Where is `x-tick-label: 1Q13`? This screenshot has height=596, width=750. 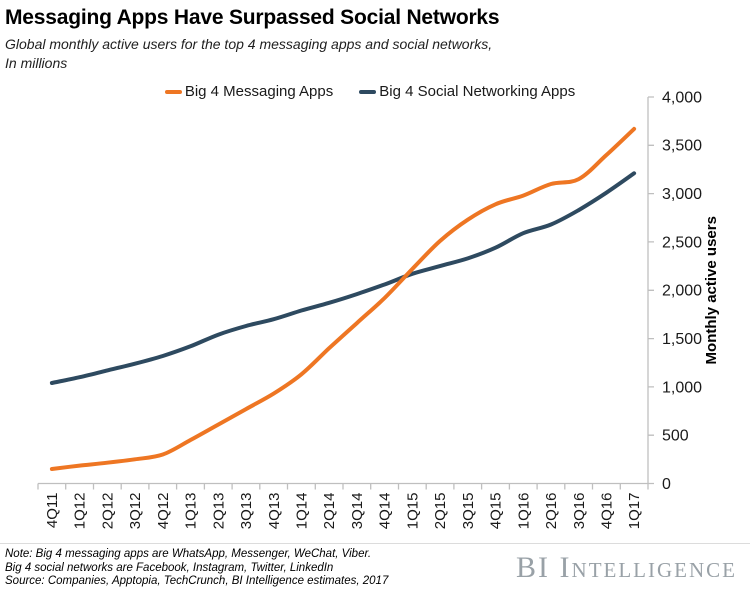
x-tick-label: 1Q13 is located at coordinates (191, 511).